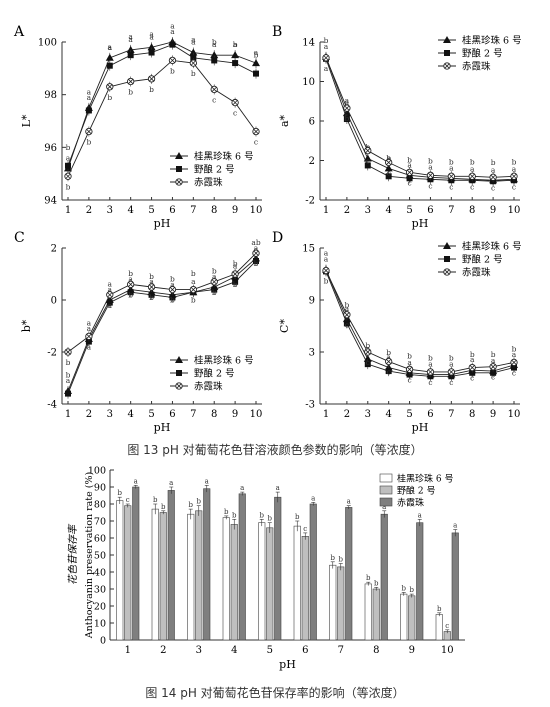 This screenshot has height=707, width=550. Describe the element at coordinates (68, 210) in the screenshot. I see `x-tick-label: 1` at that location.